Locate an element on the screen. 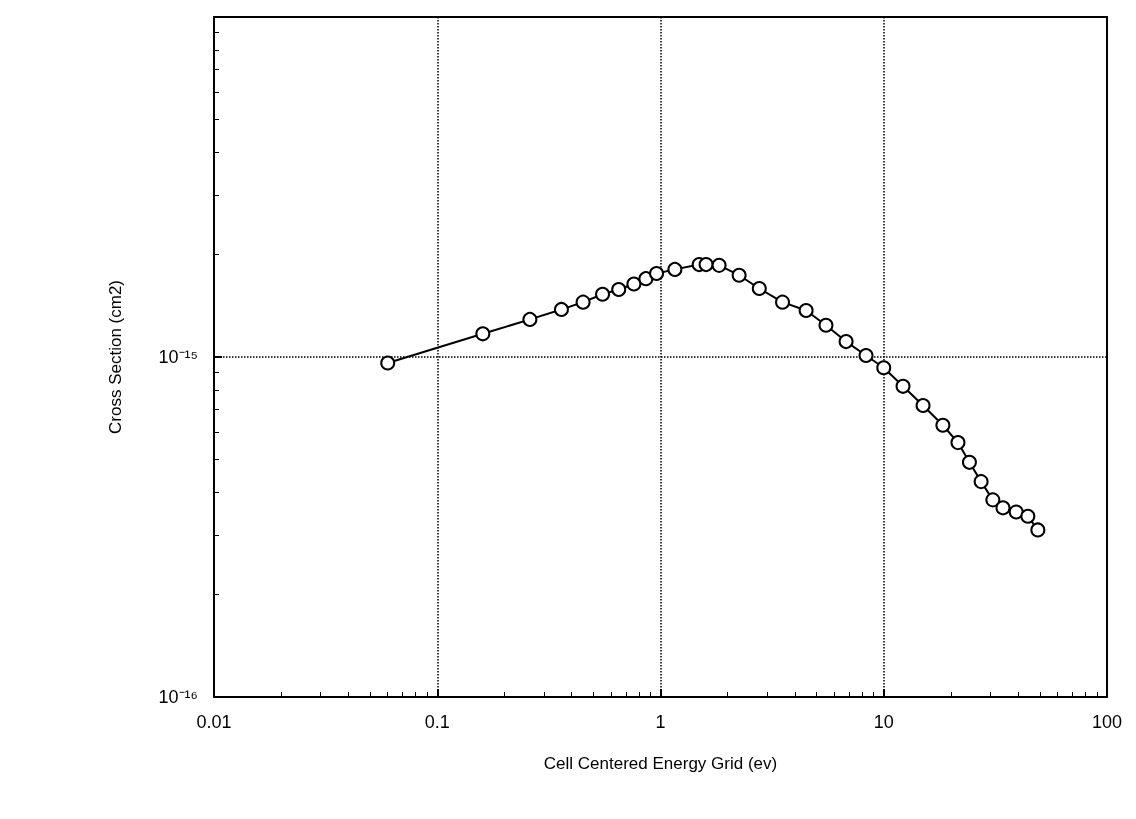 This screenshot has height=819, width=1136. y-tick-label: 10⁻¹⁶ is located at coordinates (178, 697).